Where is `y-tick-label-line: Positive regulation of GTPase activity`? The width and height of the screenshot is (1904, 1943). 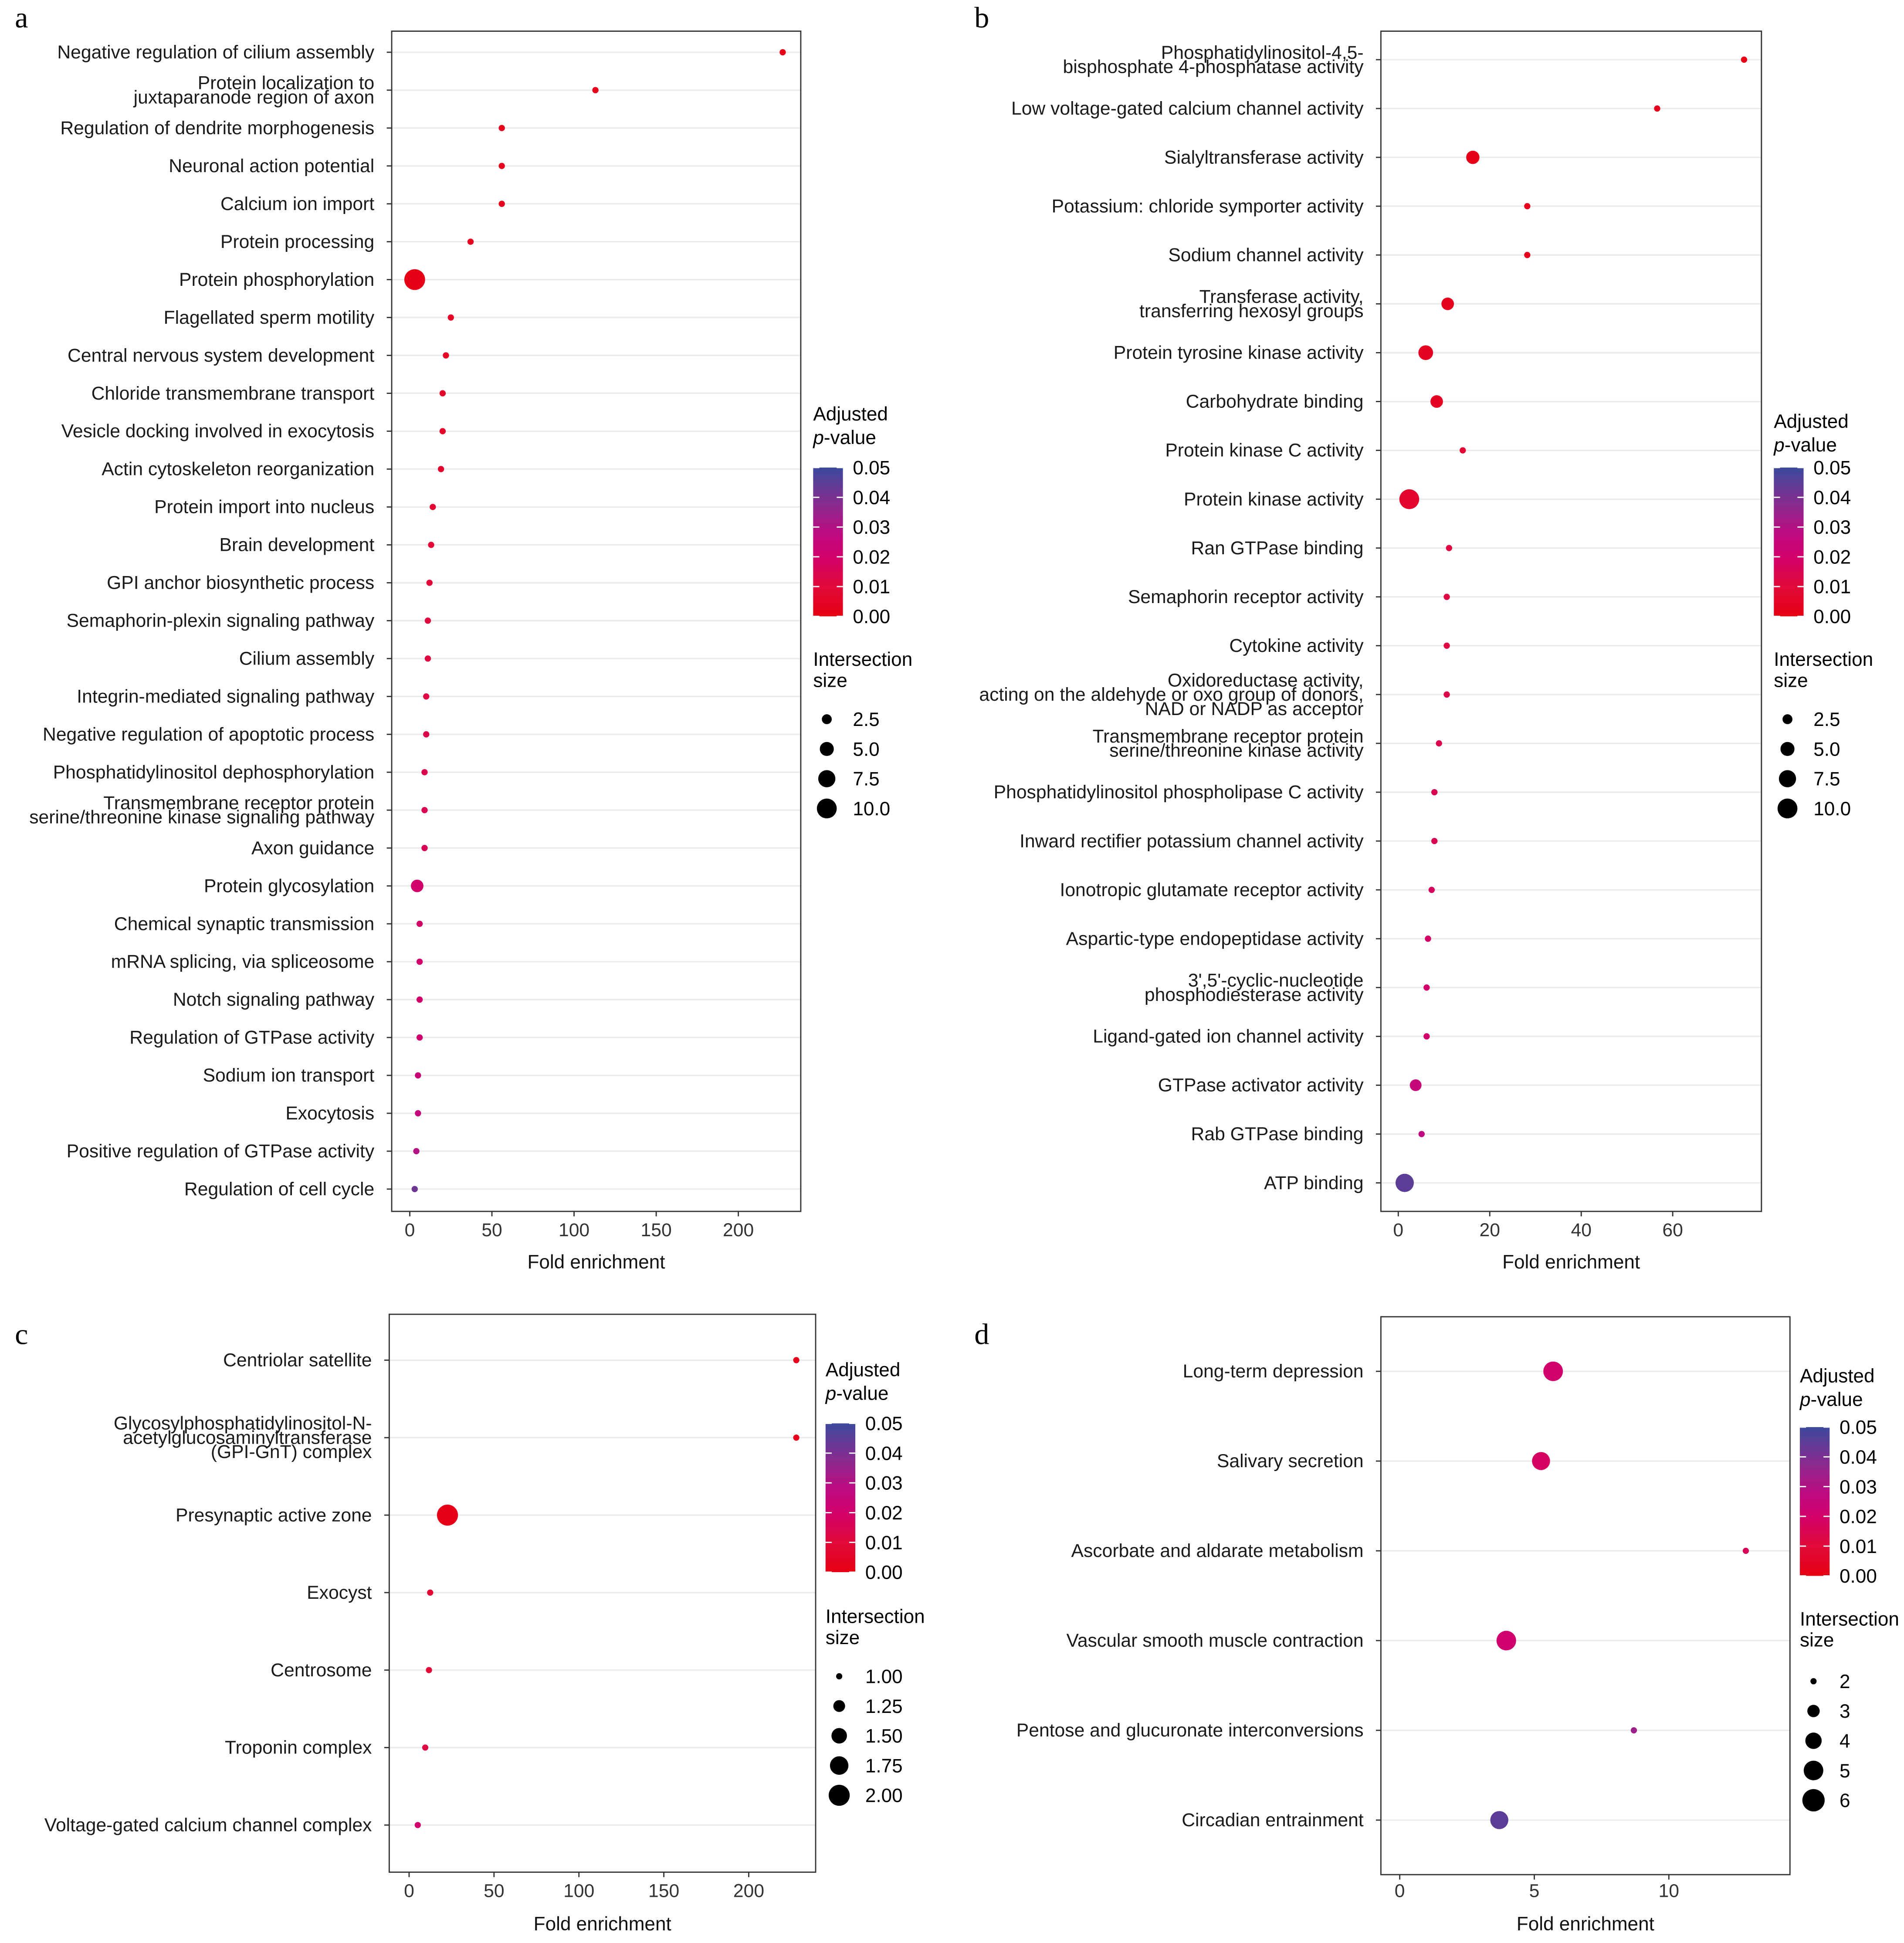
y-tick-label-line: Positive regulation of GTPase activity is located at coordinates (221, 1151).